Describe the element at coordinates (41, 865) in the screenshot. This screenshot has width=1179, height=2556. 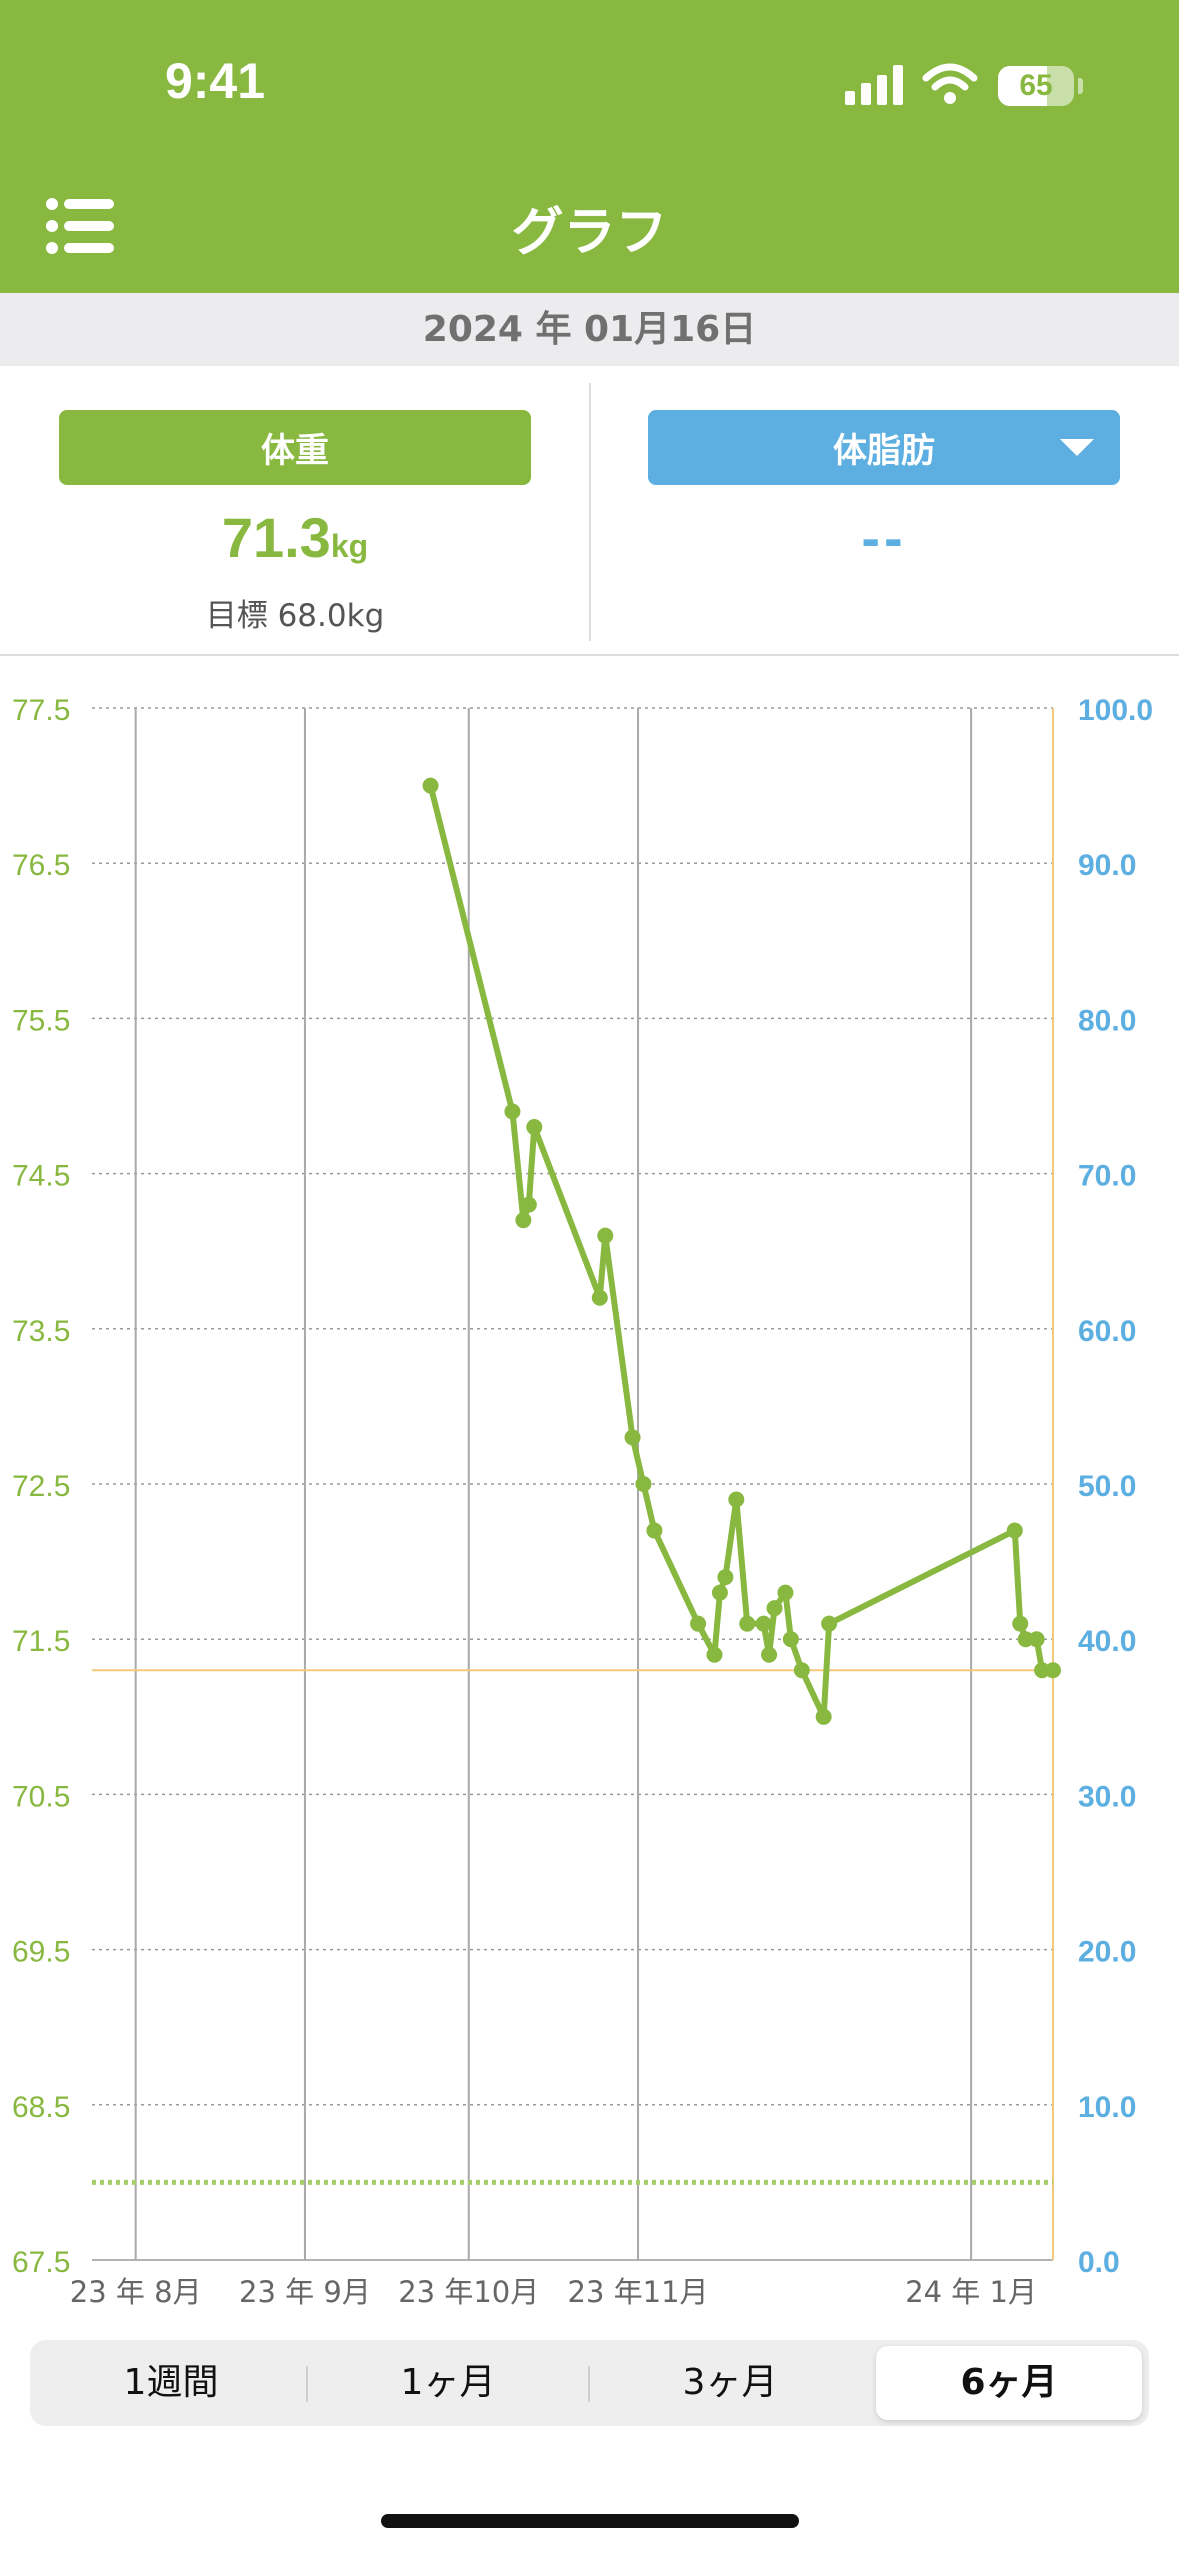
I see `y-left-tick-label: 76.5` at that location.